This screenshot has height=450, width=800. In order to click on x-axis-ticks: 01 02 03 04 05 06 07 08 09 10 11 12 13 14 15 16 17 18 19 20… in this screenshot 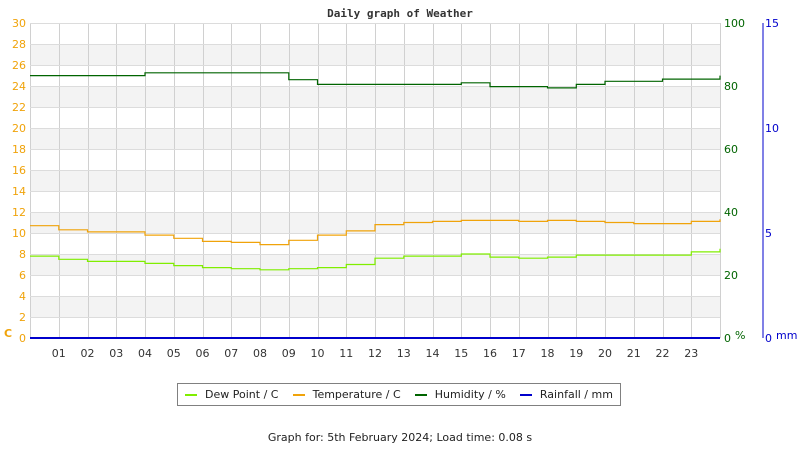, I will do `click(375, 353)`.